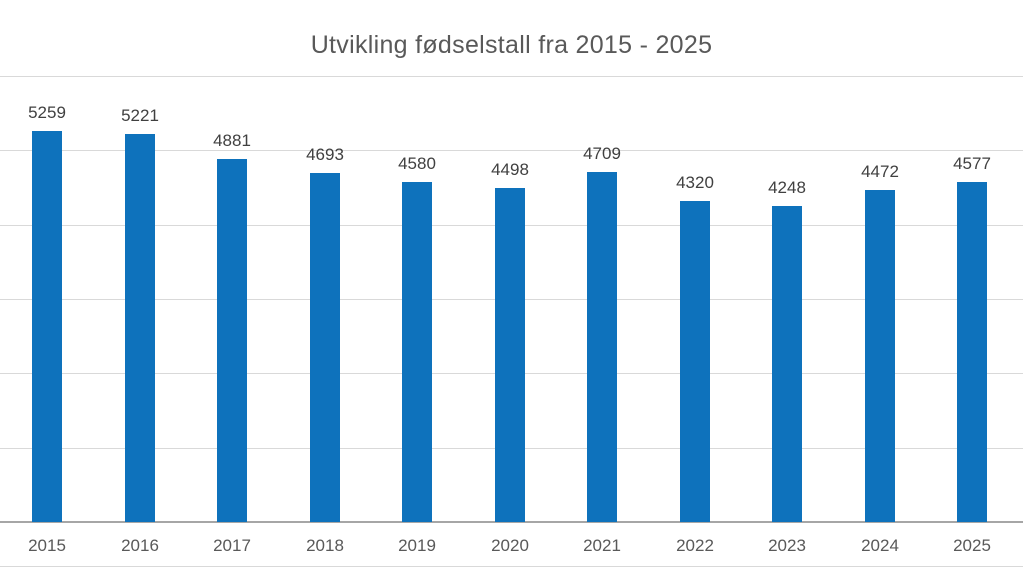 This screenshot has height=572, width=1023. What do you see at coordinates (787, 364) in the screenshot?
I see `bar-2023` at bounding box center [787, 364].